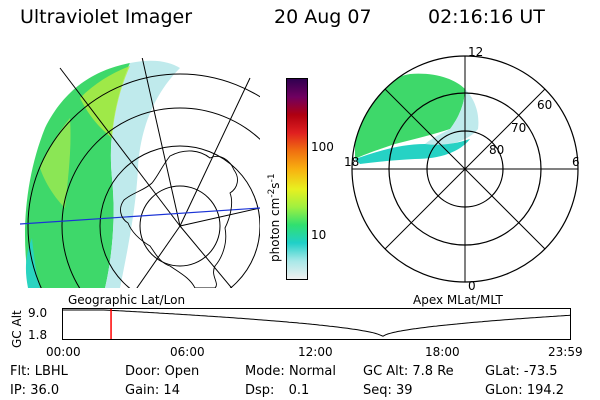  Describe the element at coordinates (322, 147) in the screenshot. I see `colorbar-tick-100: 100` at that location.